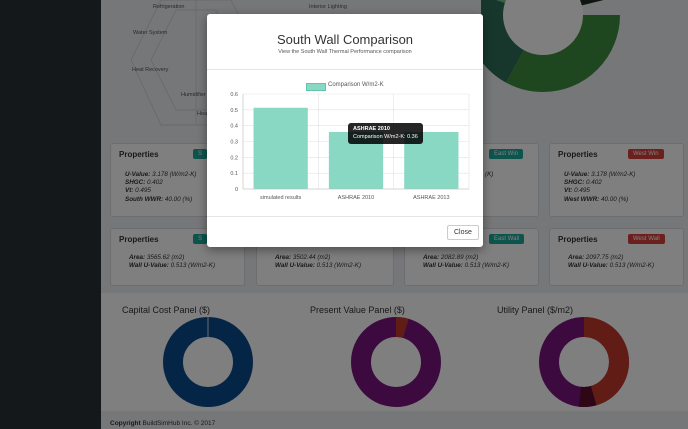  What do you see at coordinates (371, 129) in the screenshot?
I see `tooltip-title: ASHRAE 2010` at bounding box center [371, 129].